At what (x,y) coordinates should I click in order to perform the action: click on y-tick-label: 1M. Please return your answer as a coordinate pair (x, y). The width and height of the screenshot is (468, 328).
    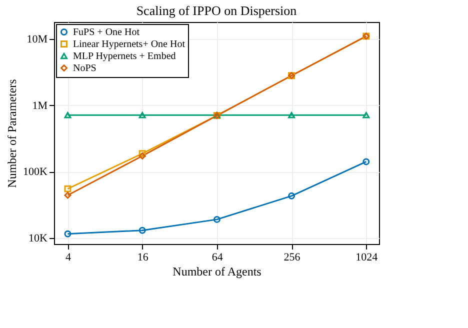
    Looking at the image, I should click on (40, 106).